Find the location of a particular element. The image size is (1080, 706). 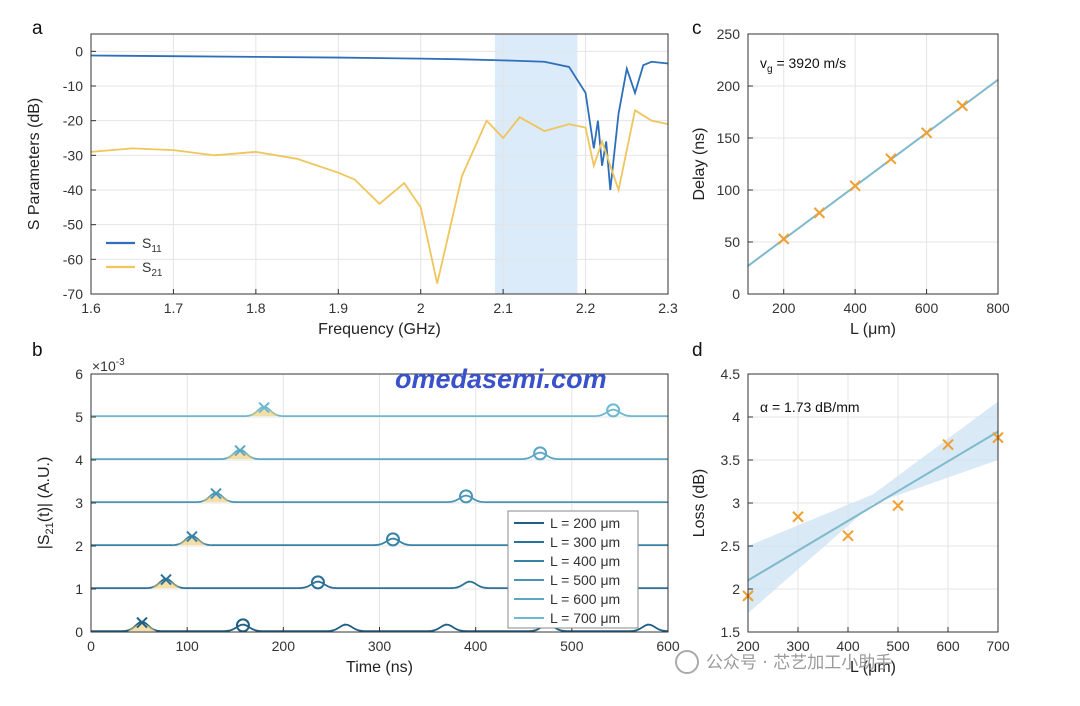

tick-label-y: 1 is located at coordinates (79, 589).